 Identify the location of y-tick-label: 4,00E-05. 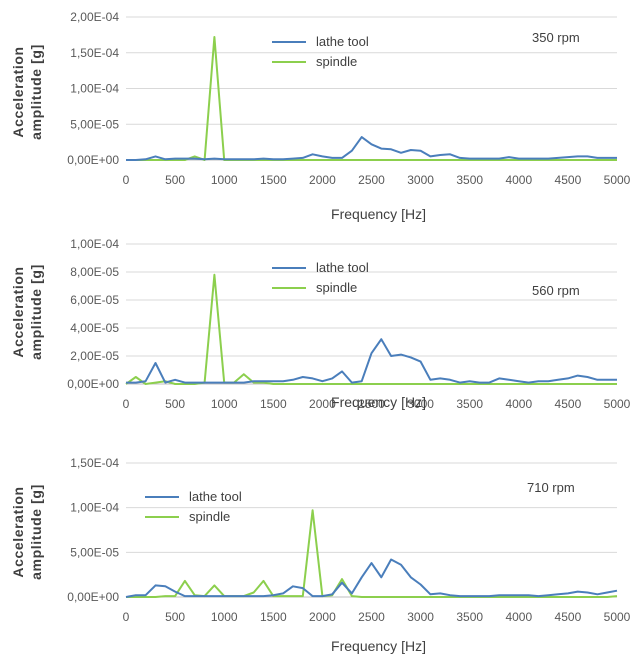
(94, 328).